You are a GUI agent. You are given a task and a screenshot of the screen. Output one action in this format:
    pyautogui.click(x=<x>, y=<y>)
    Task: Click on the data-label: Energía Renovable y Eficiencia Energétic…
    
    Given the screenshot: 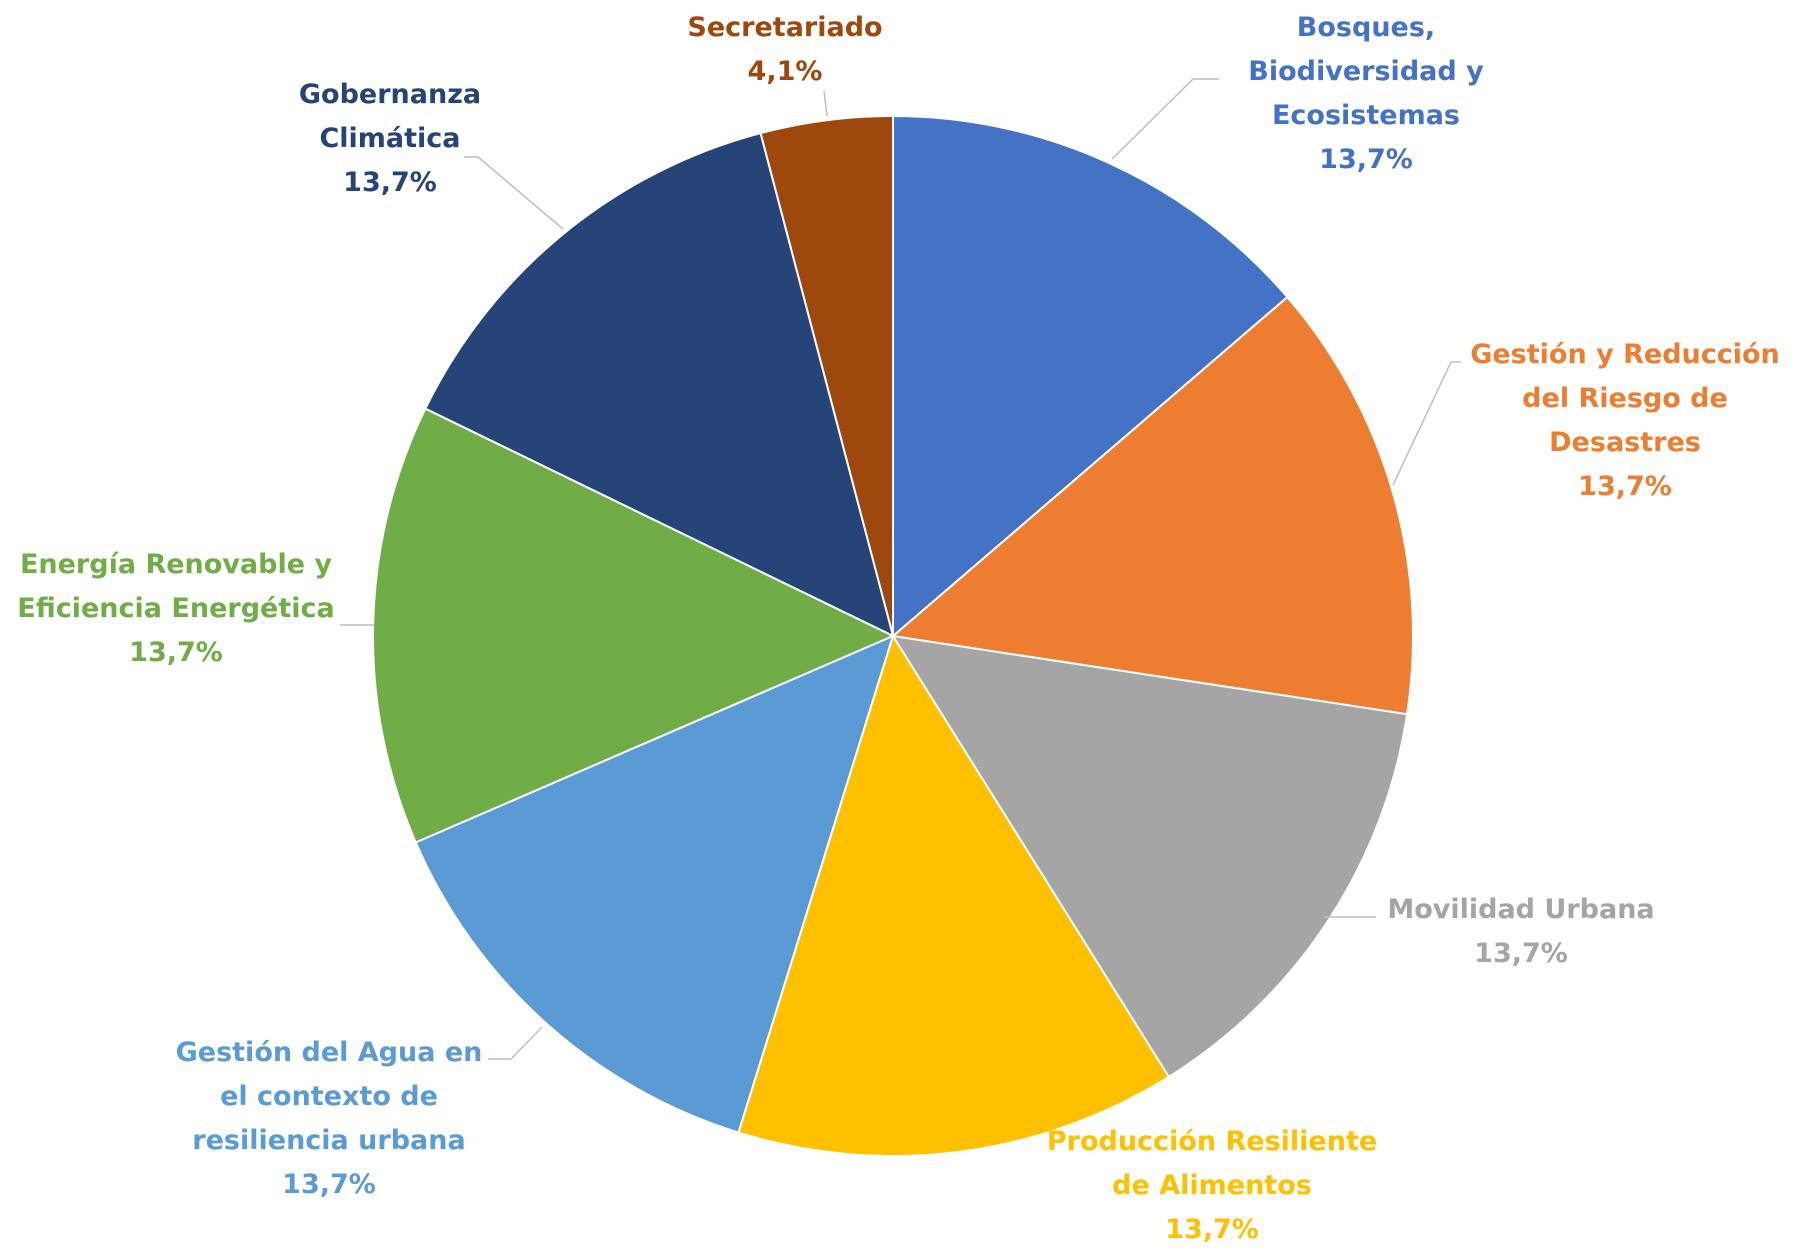 What is the action you would take?
    pyautogui.click(x=175, y=609)
    